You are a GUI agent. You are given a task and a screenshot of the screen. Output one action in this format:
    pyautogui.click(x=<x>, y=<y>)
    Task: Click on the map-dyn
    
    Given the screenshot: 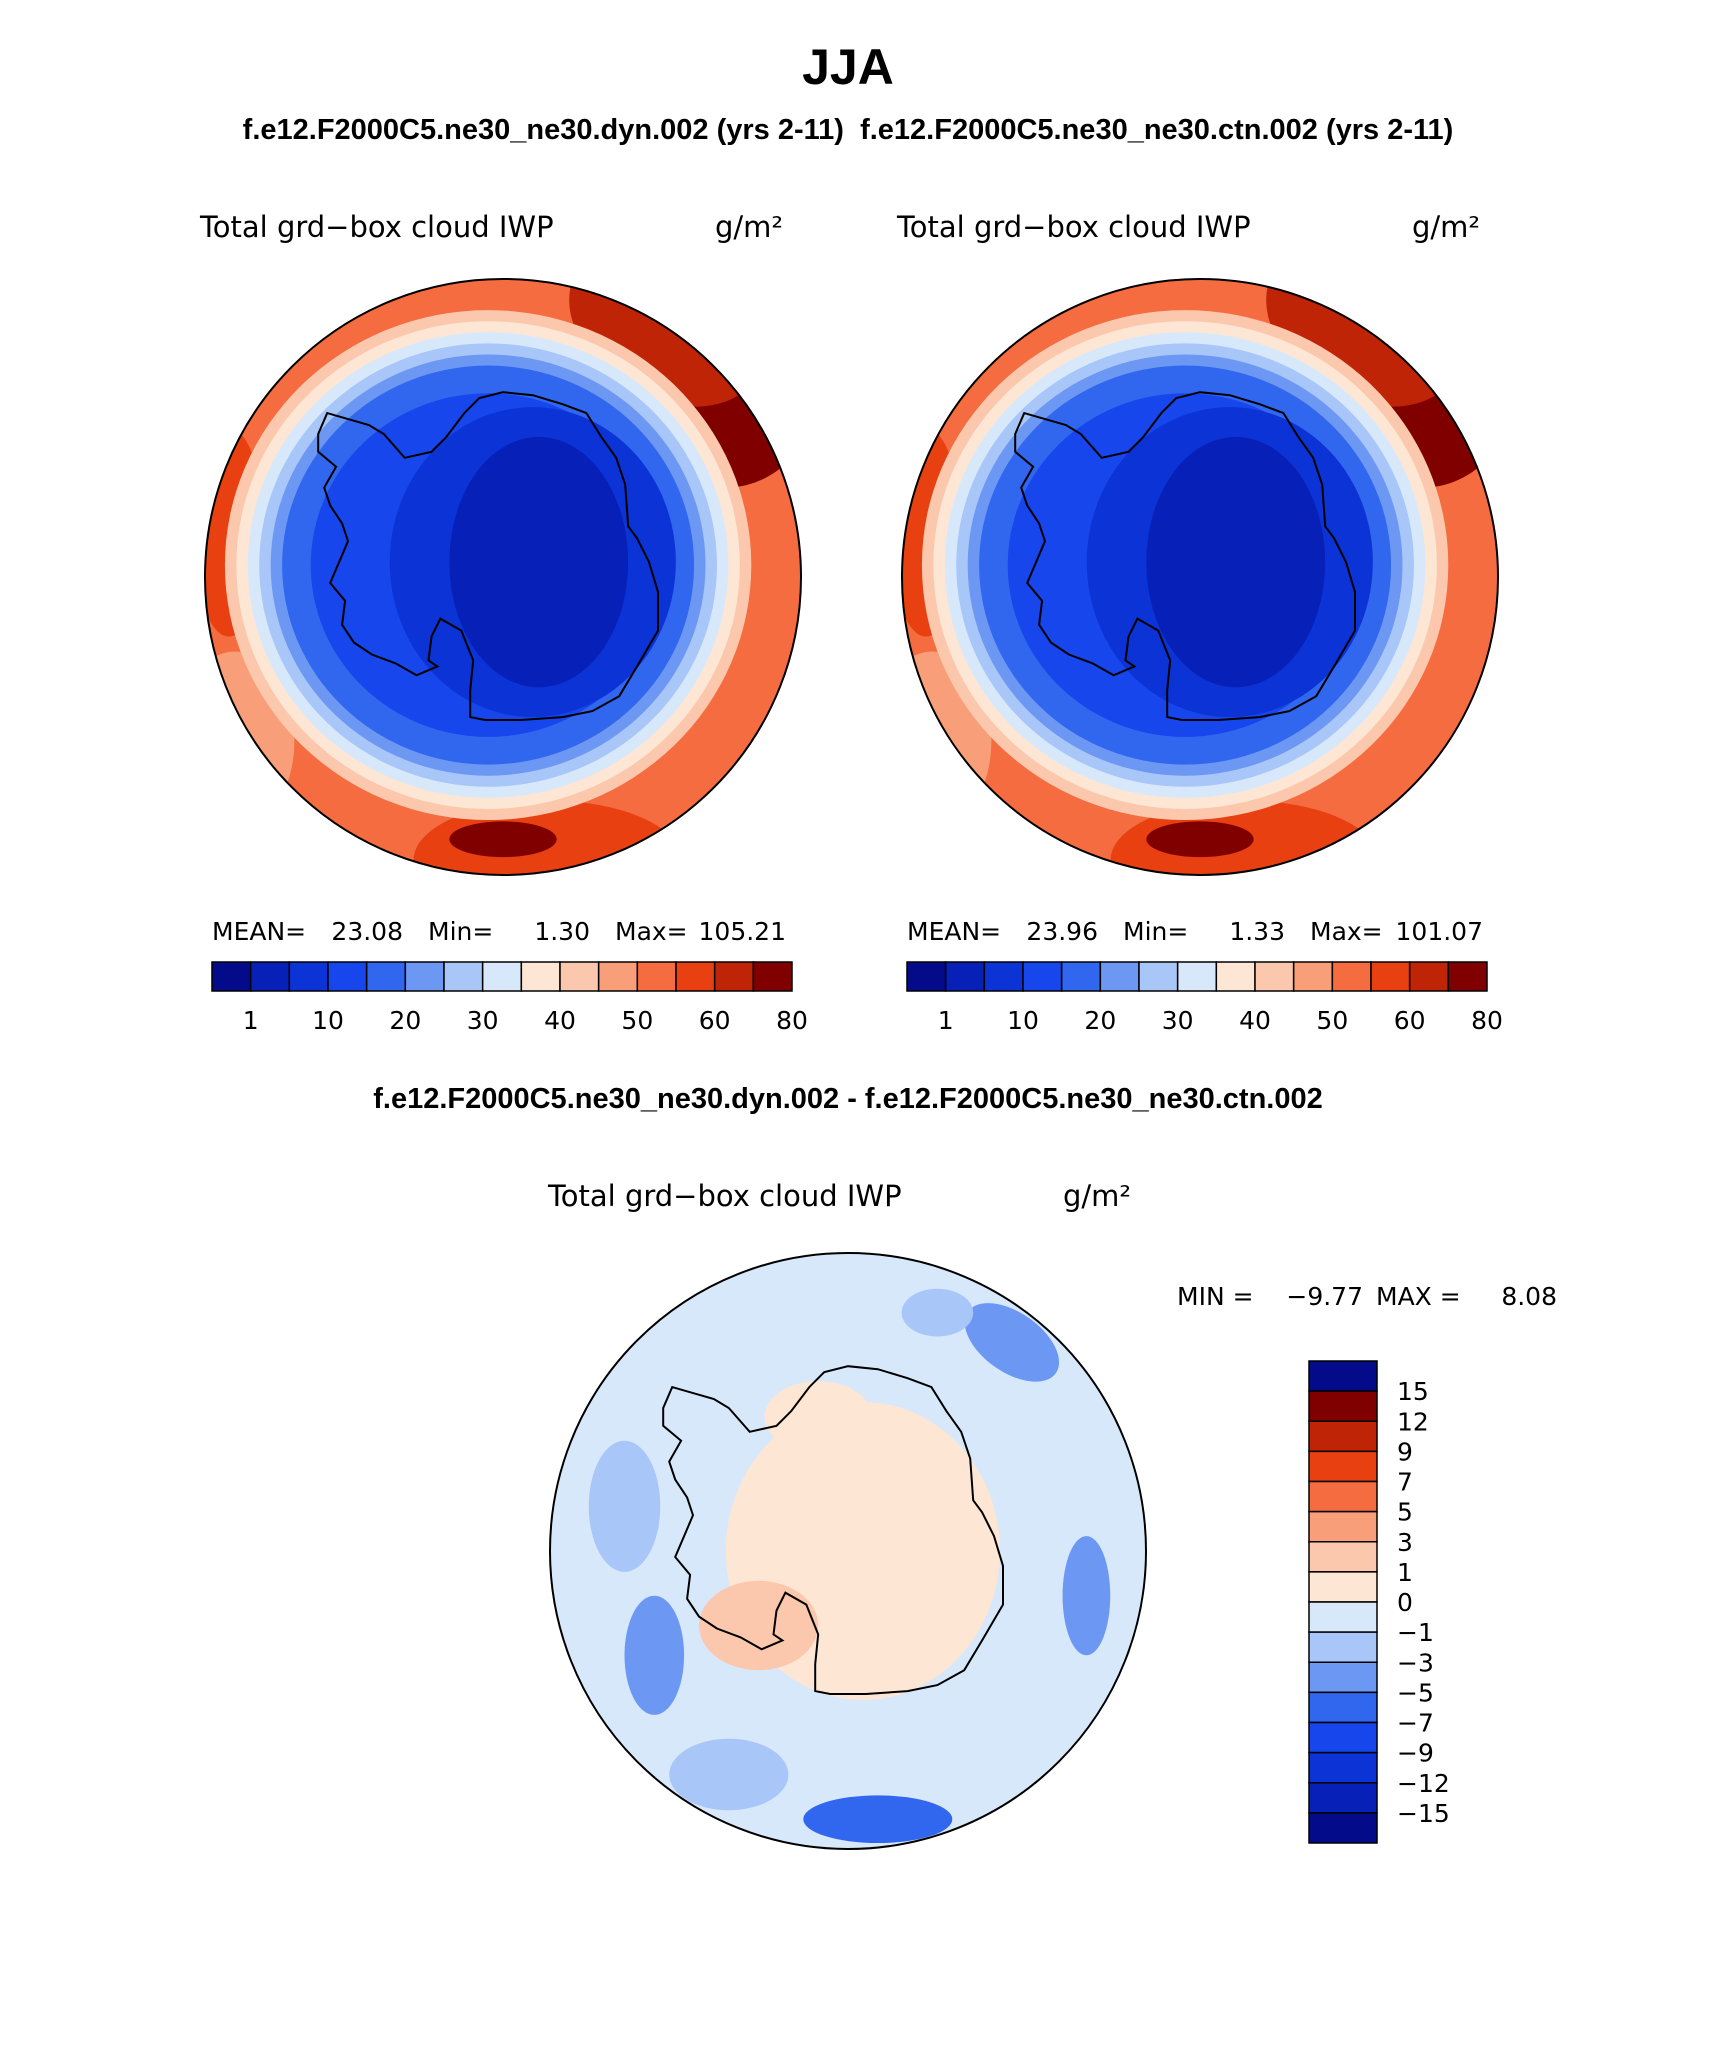 What is the action you would take?
    pyautogui.click(x=503, y=577)
    